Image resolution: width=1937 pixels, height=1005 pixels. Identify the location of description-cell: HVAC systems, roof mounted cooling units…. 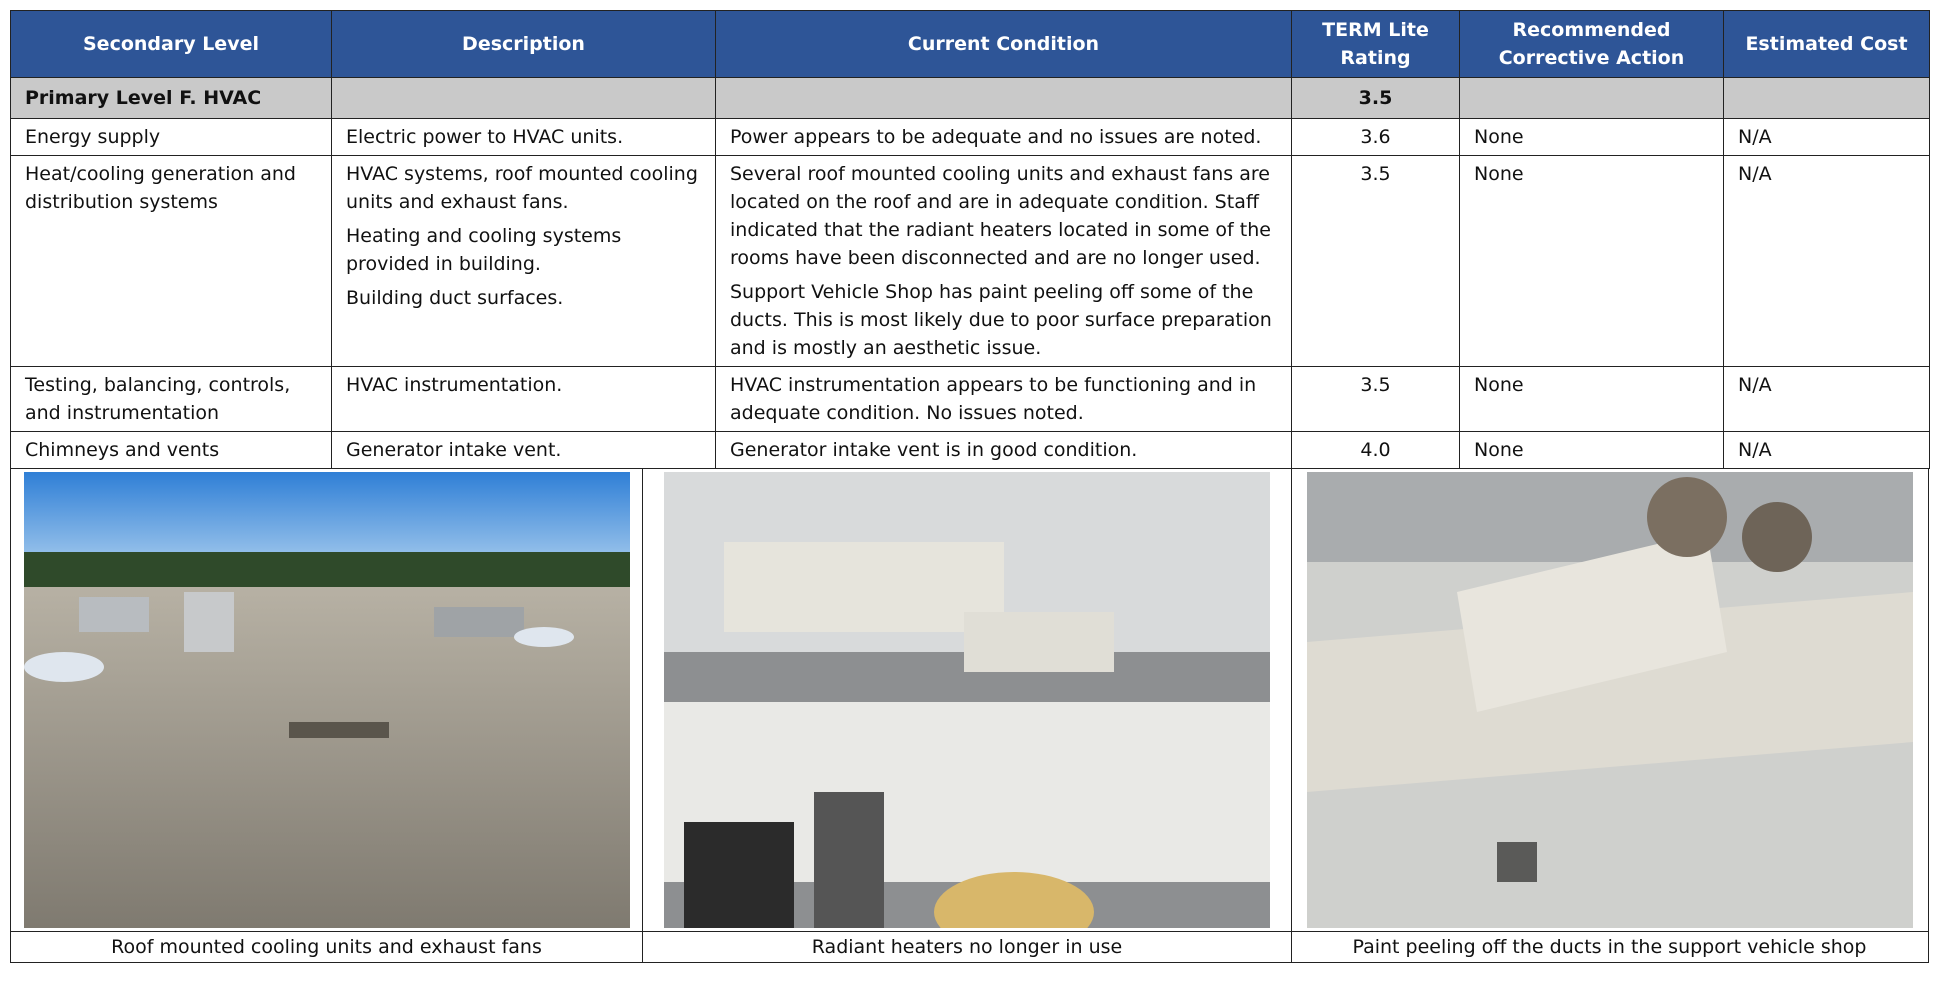
(523, 261).